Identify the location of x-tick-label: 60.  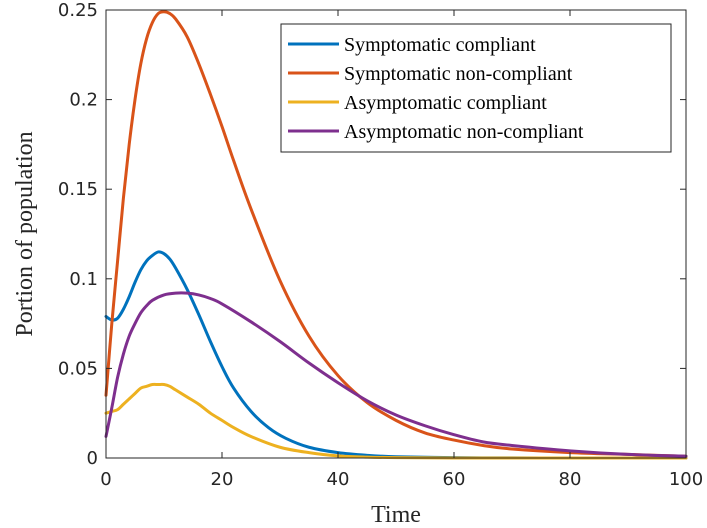
(454, 479).